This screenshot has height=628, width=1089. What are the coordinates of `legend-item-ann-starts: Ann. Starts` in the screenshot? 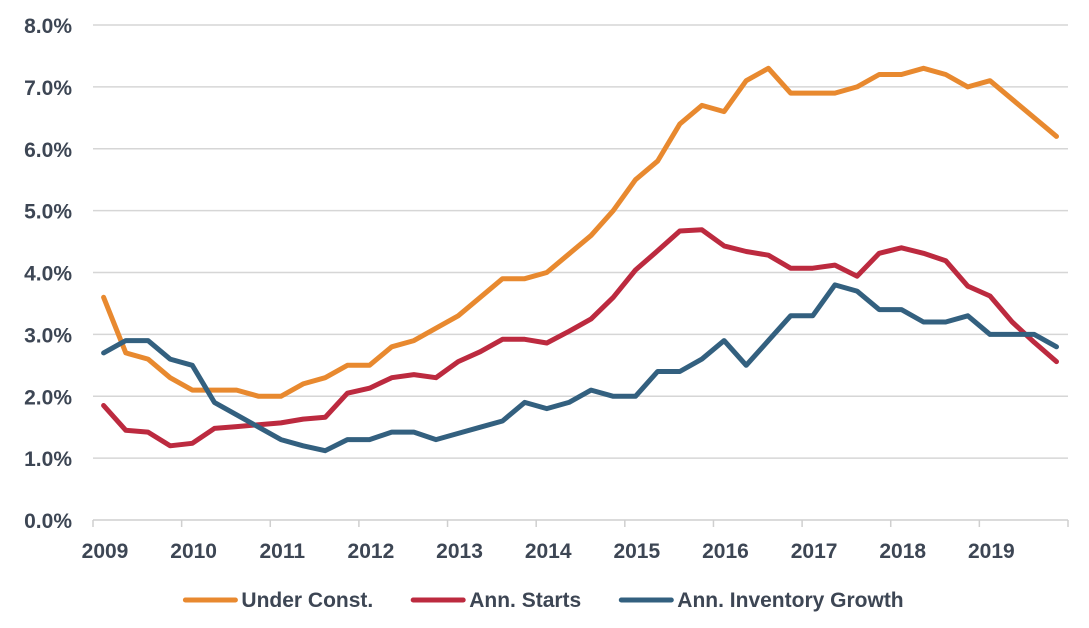 It's located at (495, 600).